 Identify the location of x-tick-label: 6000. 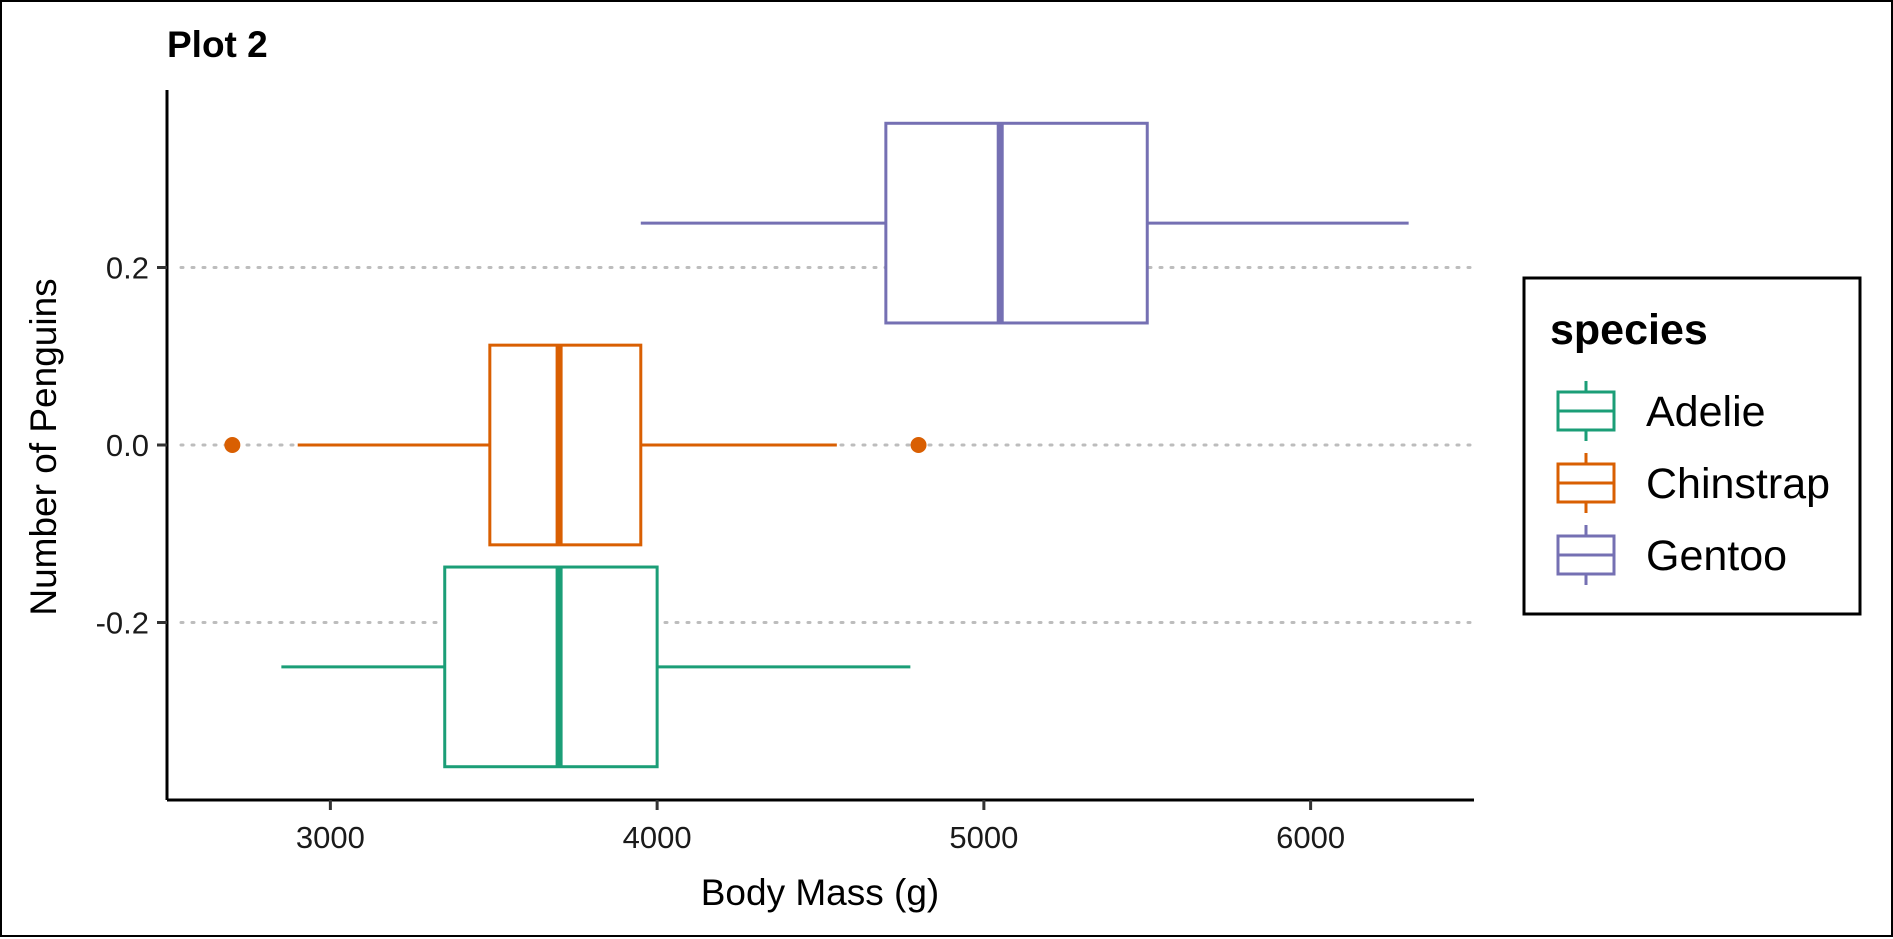
(1310, 837).